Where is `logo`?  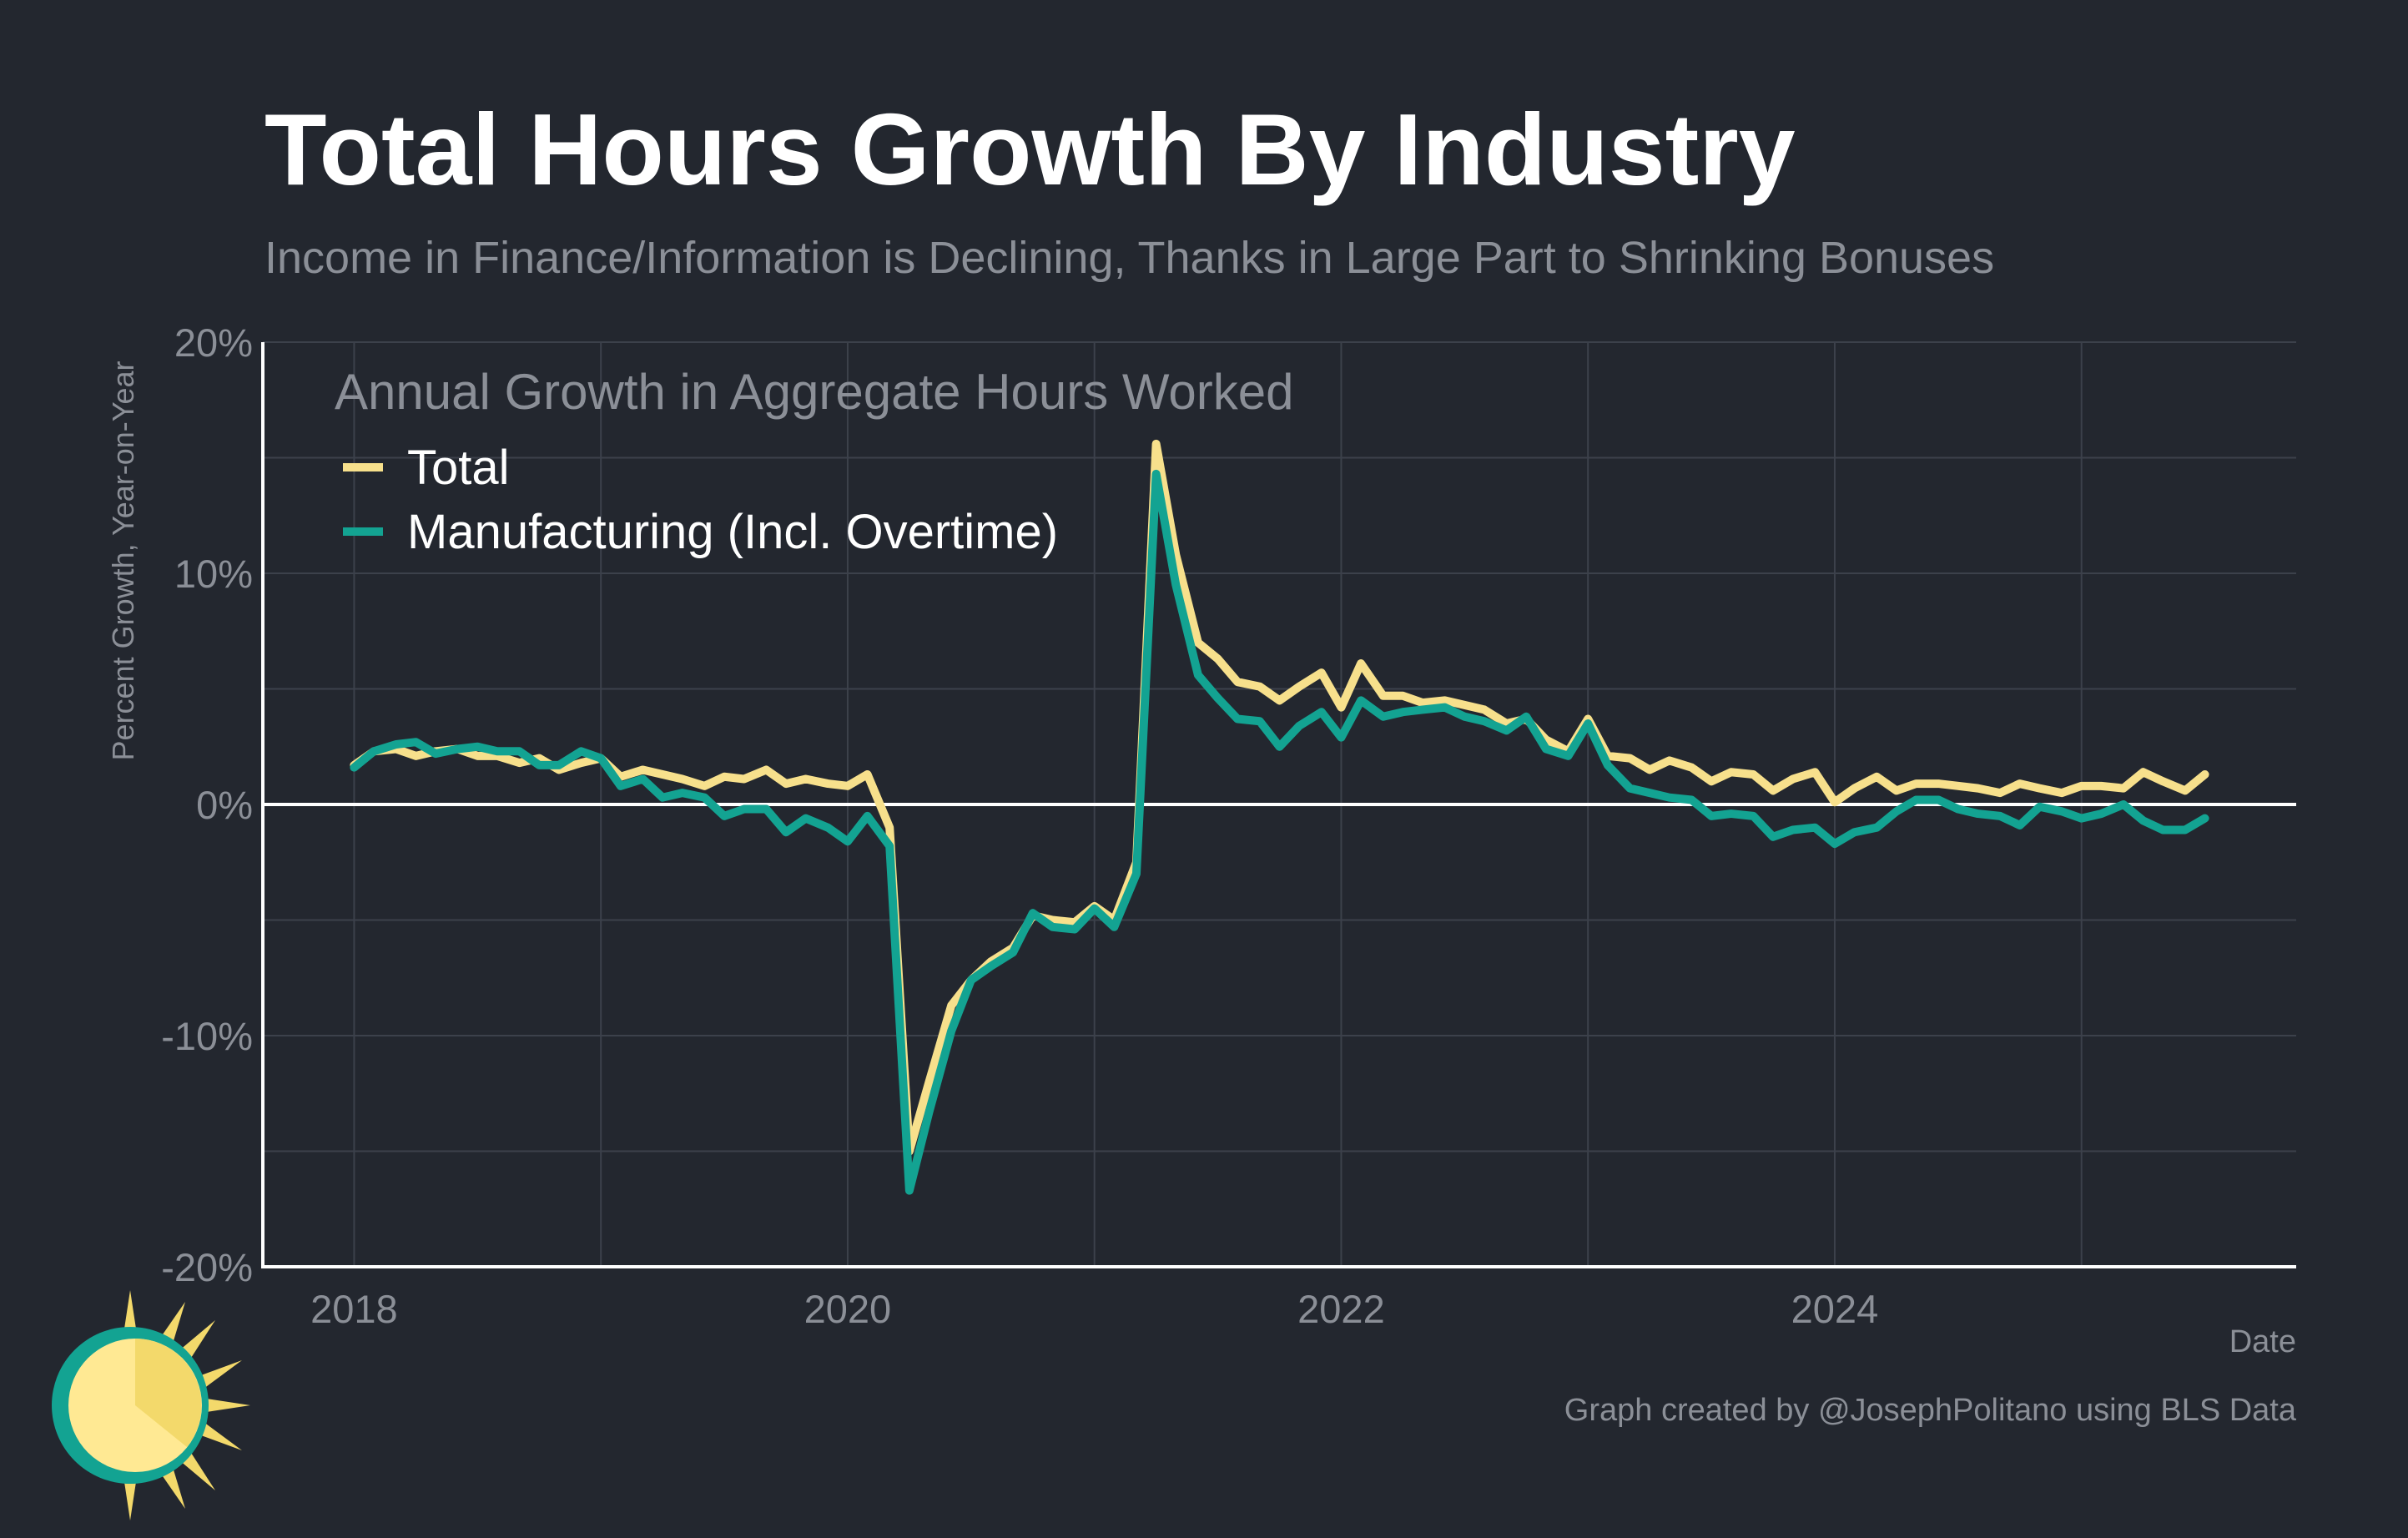 logo is located at coordinates (151, 1405).